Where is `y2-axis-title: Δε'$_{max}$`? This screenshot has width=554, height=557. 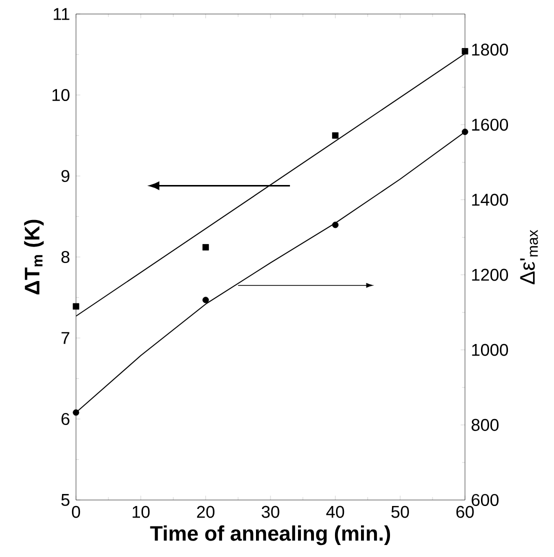 y2-axis-title: Δε'$_{max}$ is located at coordinates (529, 257).